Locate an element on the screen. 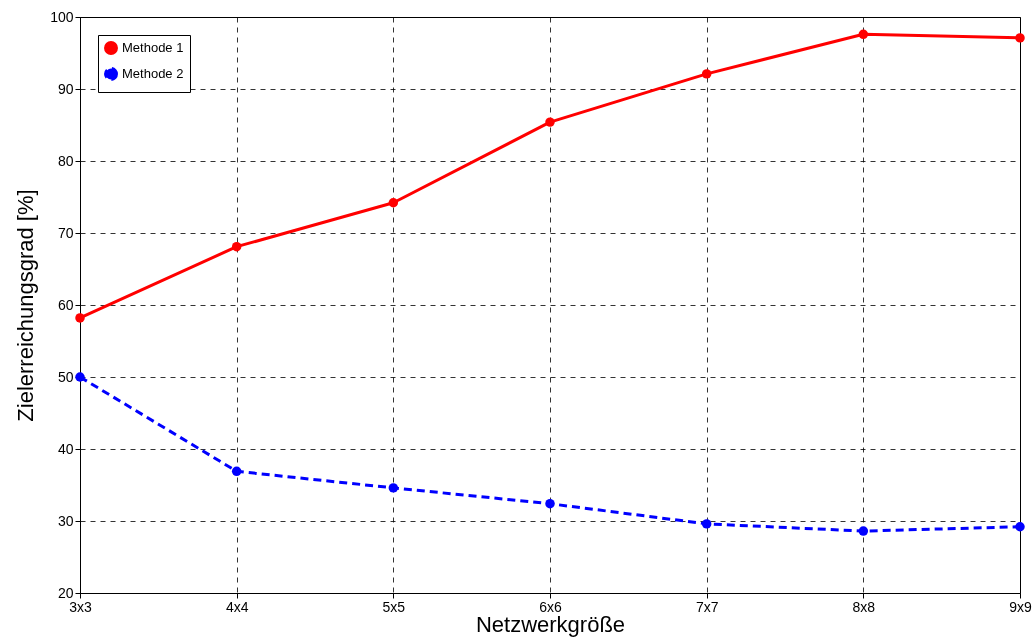 The image size is (1034, 642). x-tick-label: 3x3 is located at coordinates (80, 606).